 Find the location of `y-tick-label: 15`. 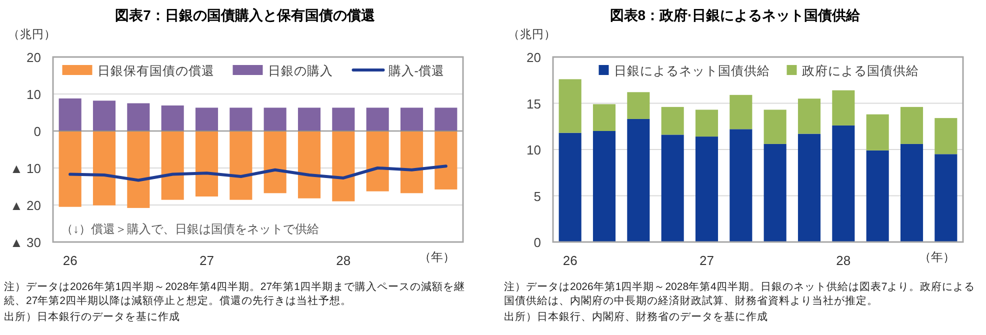

y-tick-label: 15 is located at coordinates (533, 104).